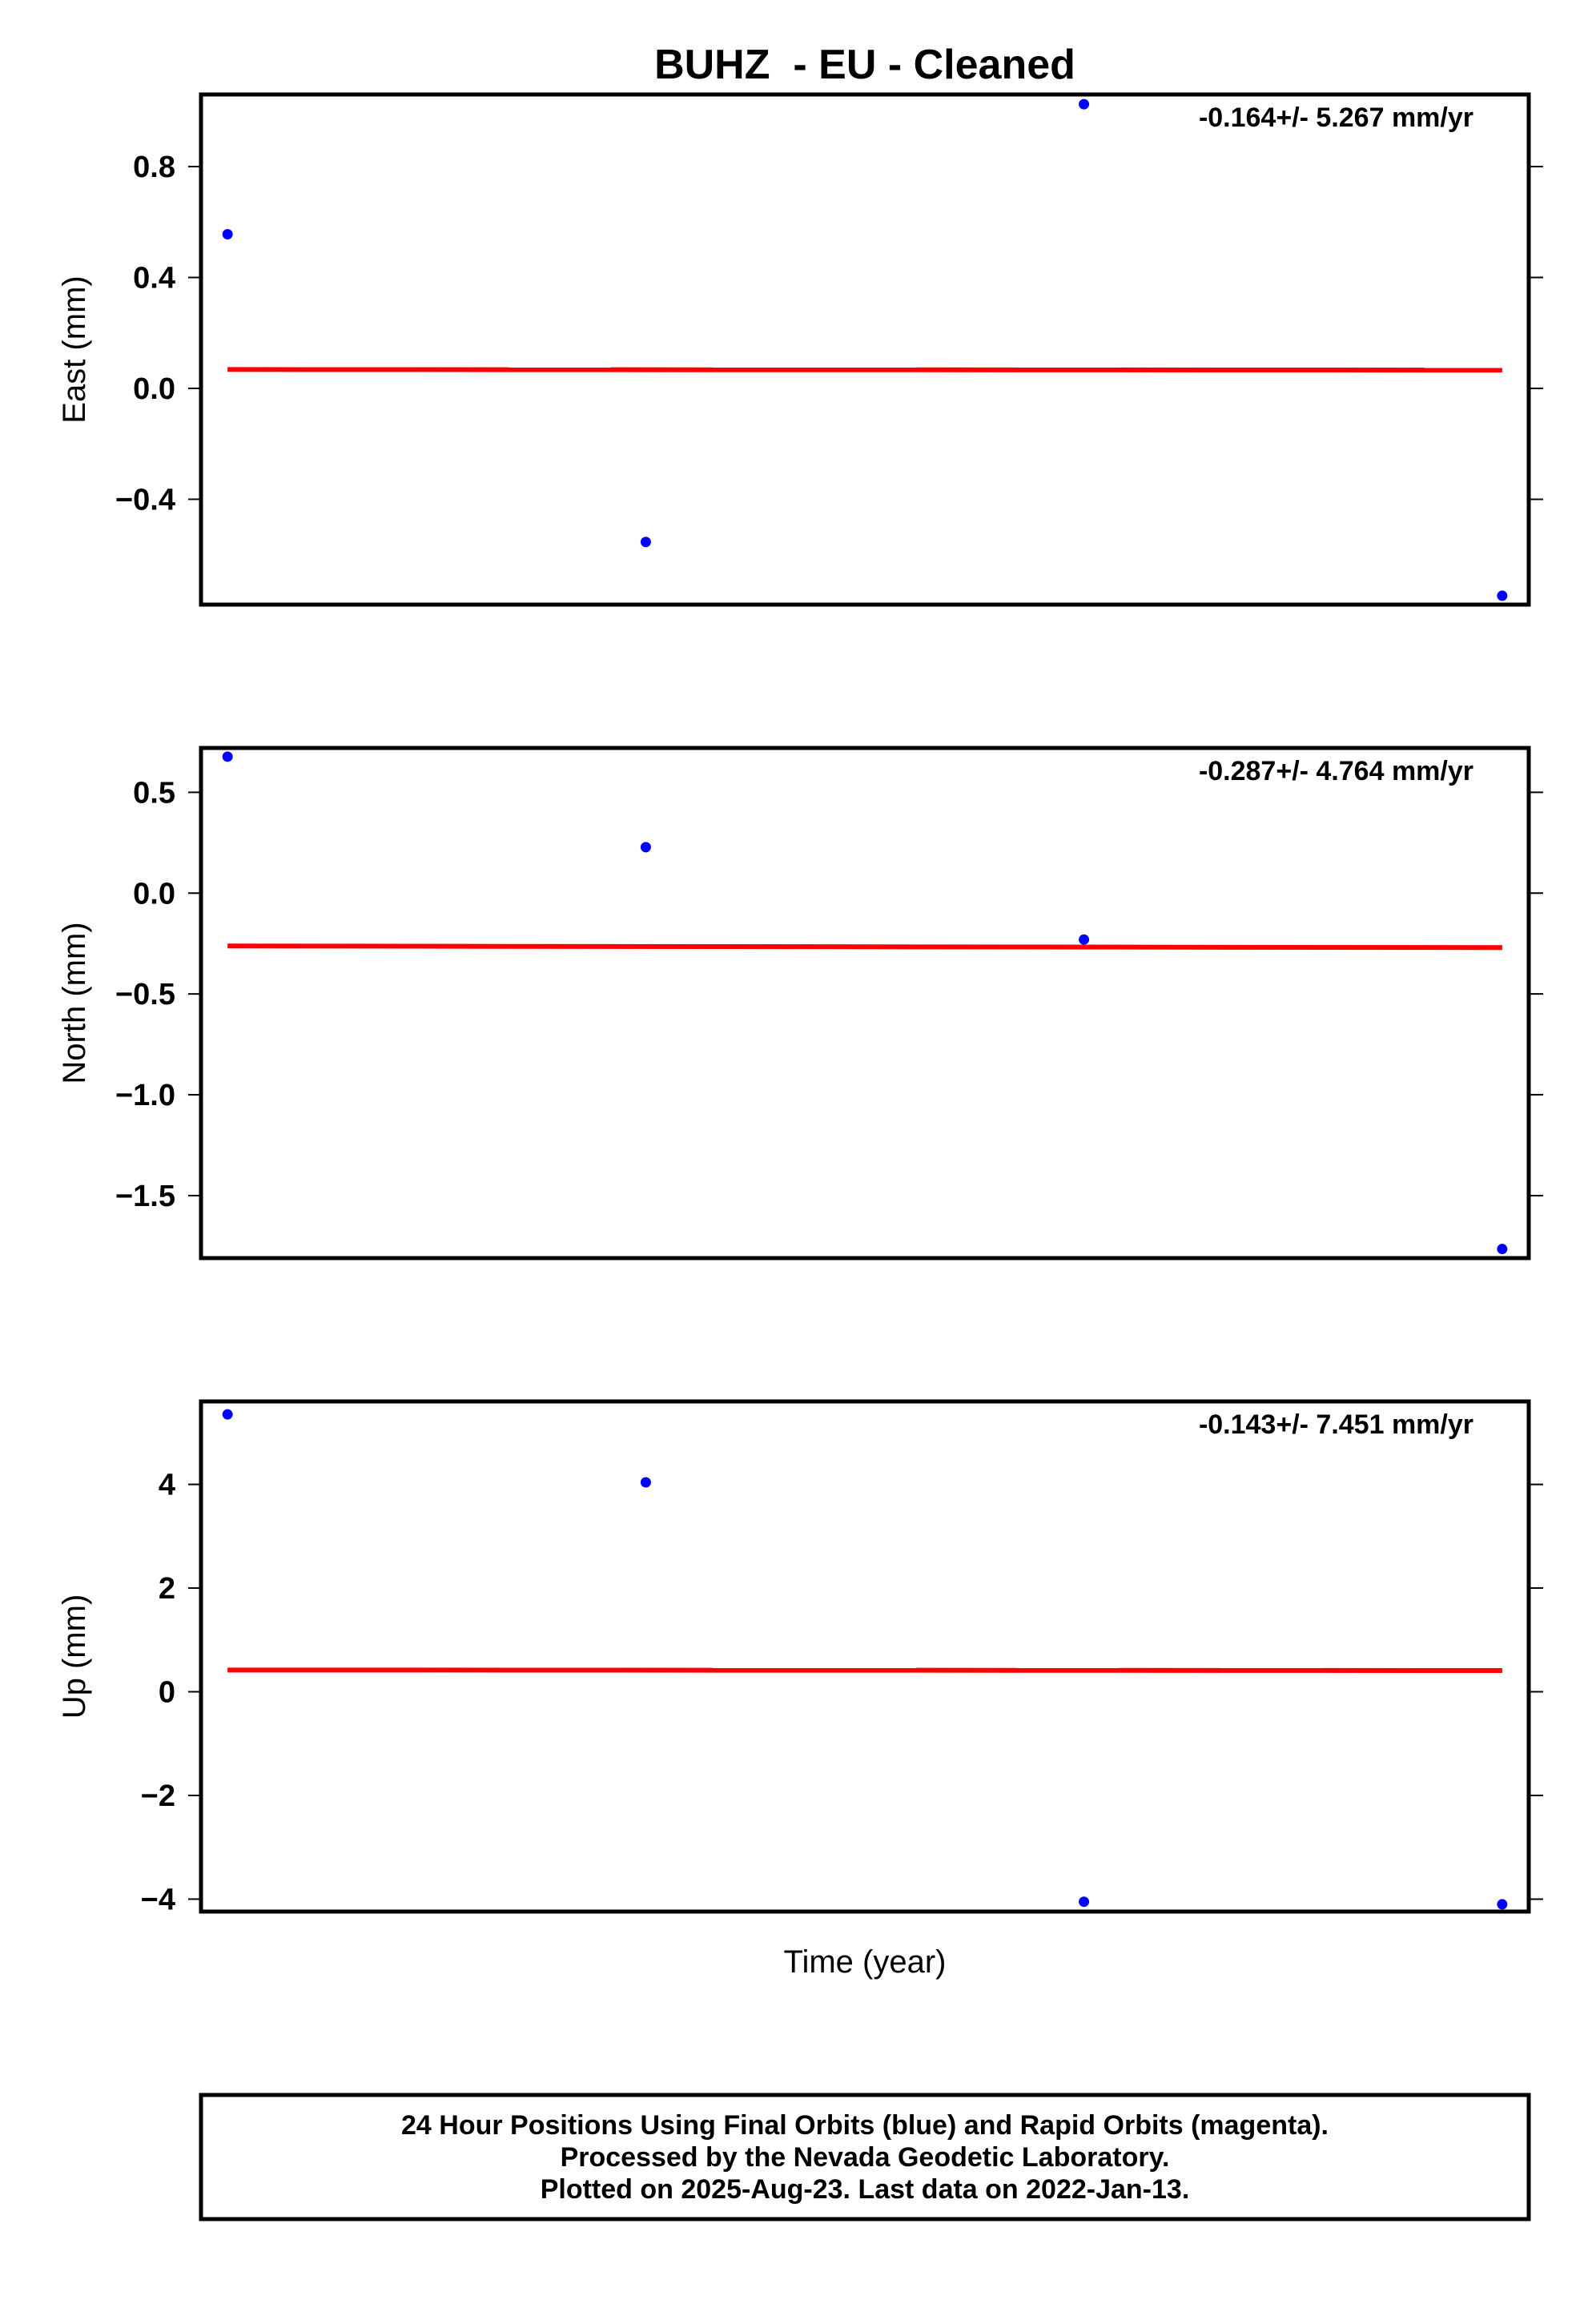  What do you see at coordinates (1336, 1424) in the screenshot?
I see `rate-annotation: -0.143+/- 7.451 mm/yr` at bounding box center [1336, 1424].